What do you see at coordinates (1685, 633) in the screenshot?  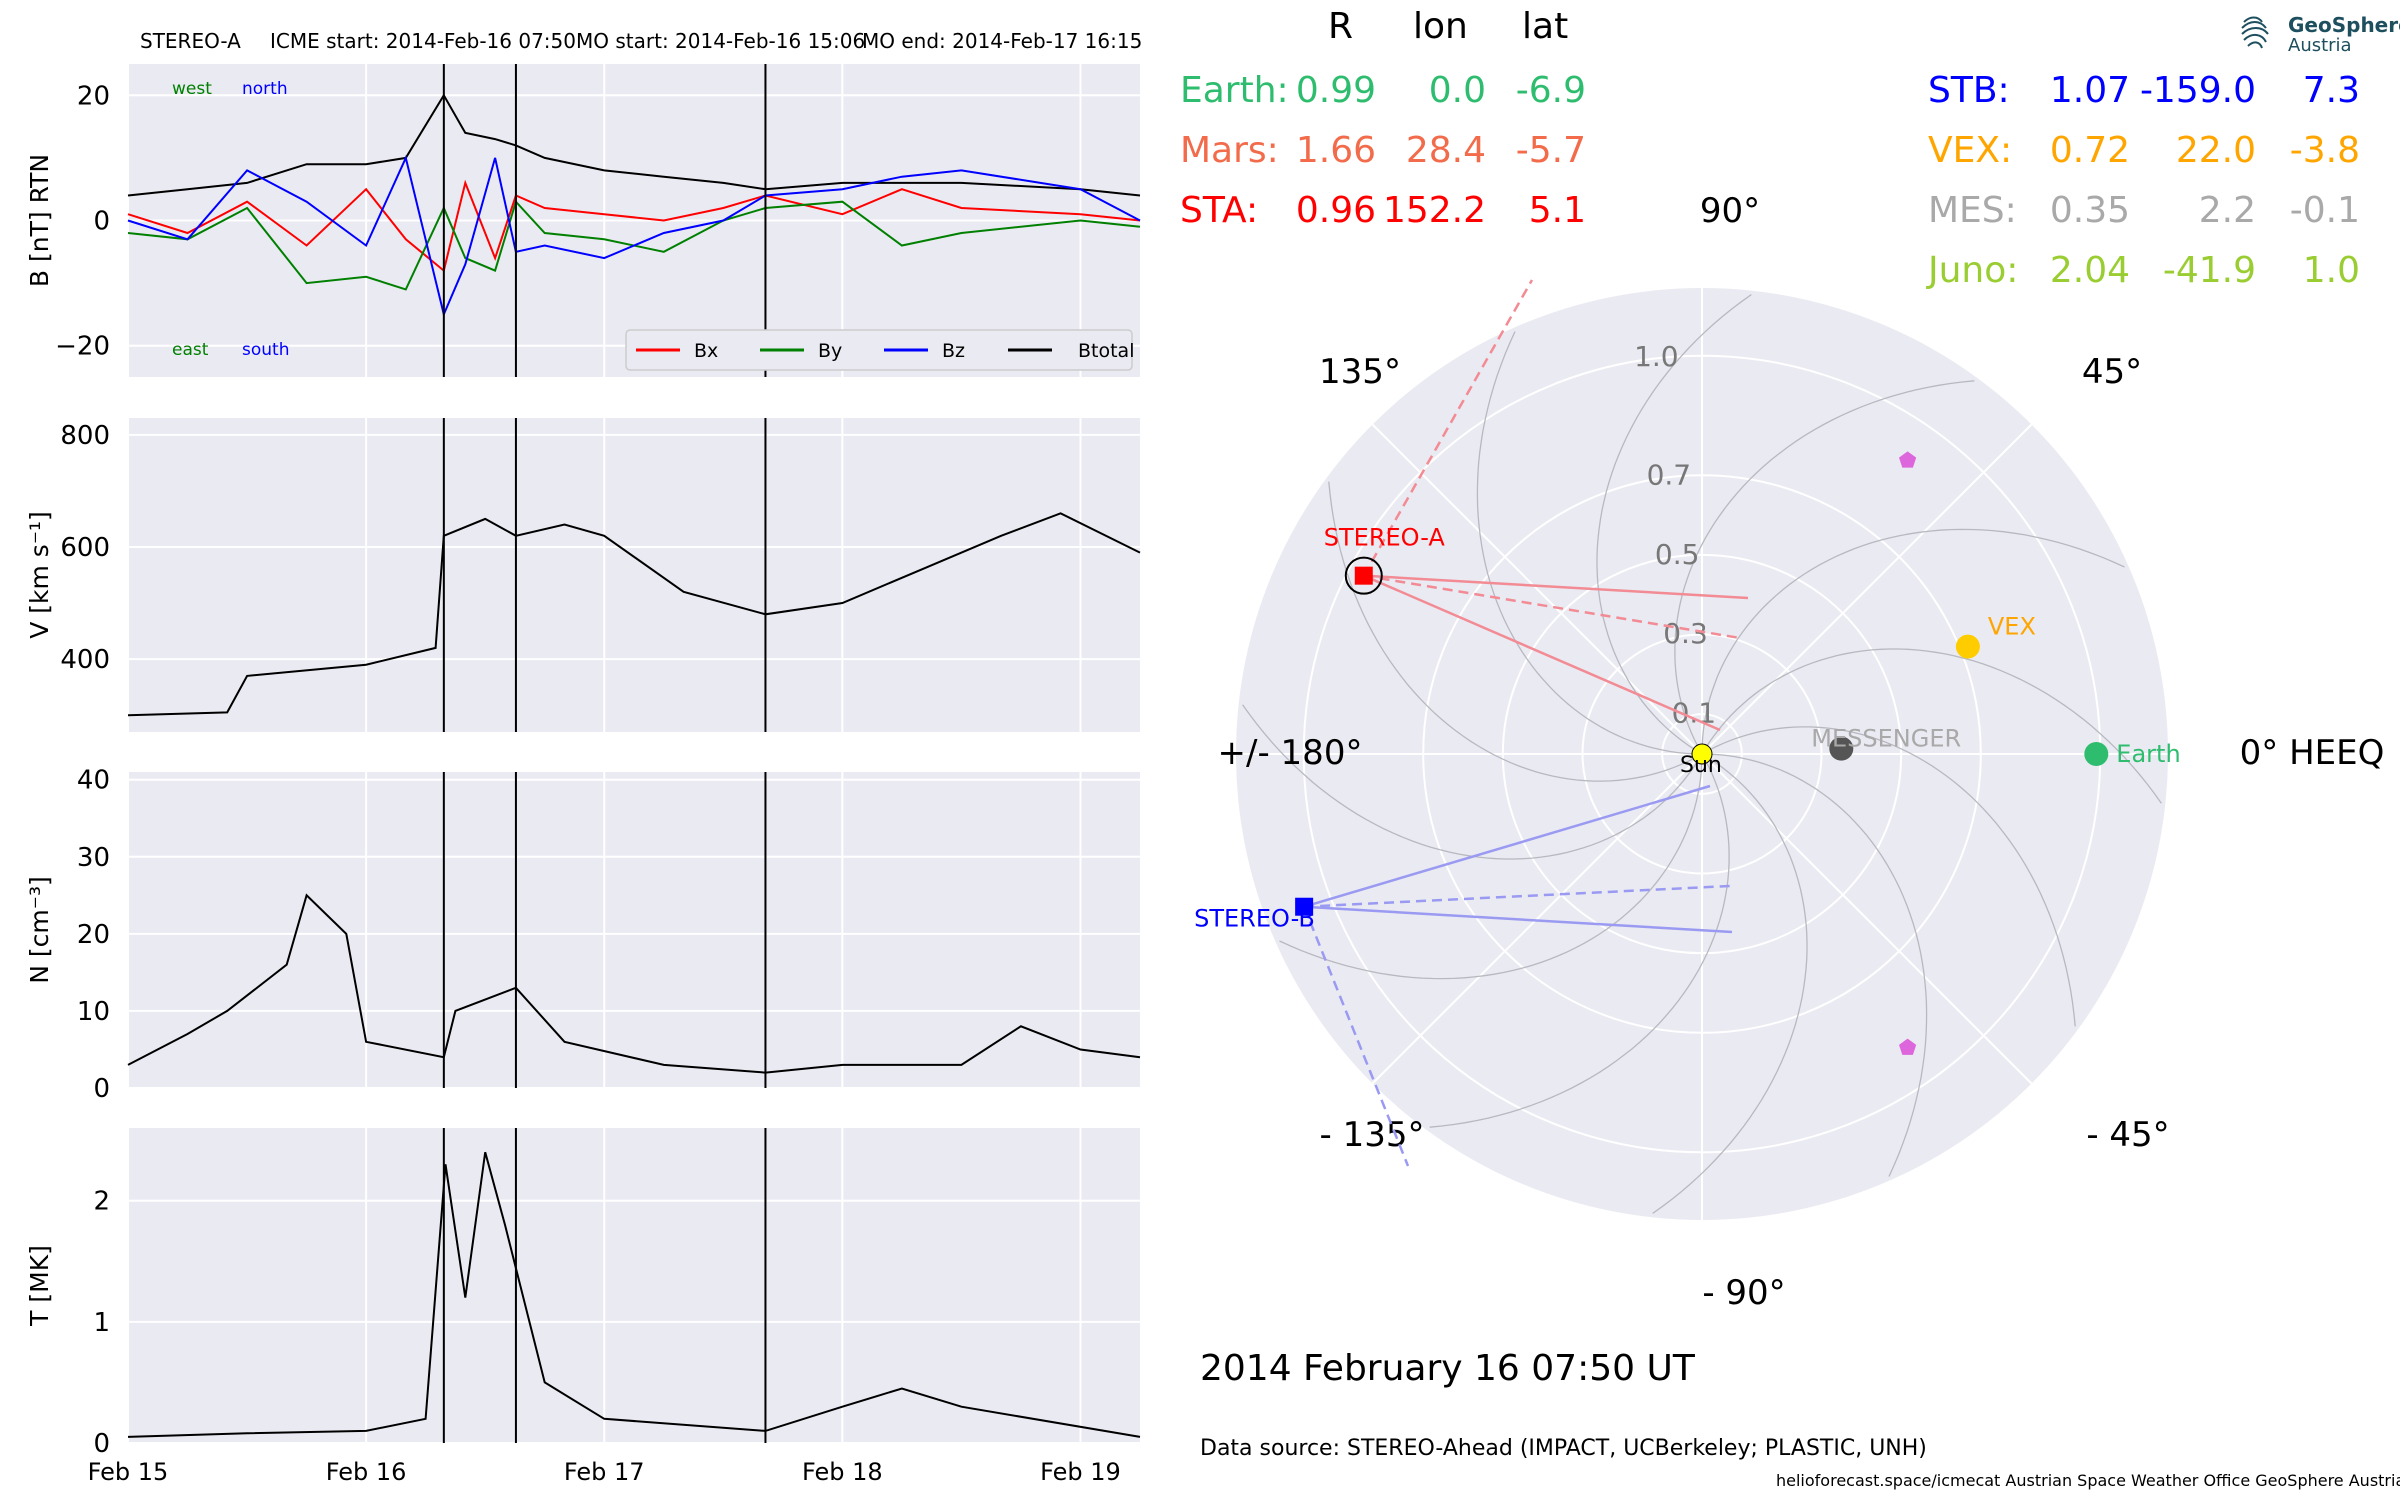 I see `radial-tick-label: 0.3` at bounding box center [1685, 633].